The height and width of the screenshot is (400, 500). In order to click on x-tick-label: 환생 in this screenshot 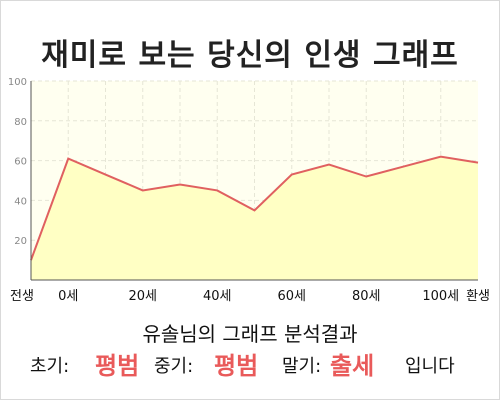, I will do `click(478, 296)`.